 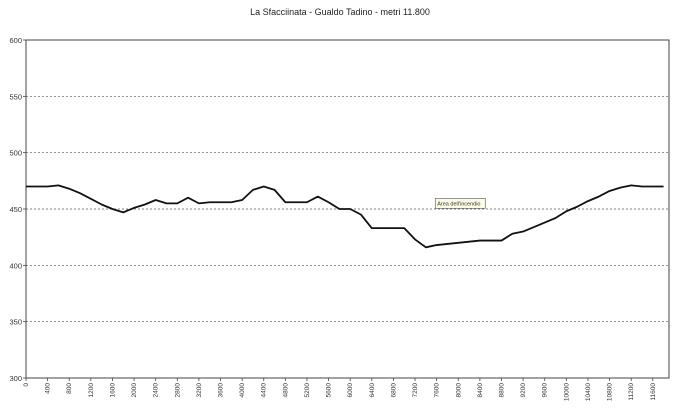 What do you see at coordinates (545, 390) in the screenshot?
I see `x-tick-label: 9600` at bounding box center [545, 390].